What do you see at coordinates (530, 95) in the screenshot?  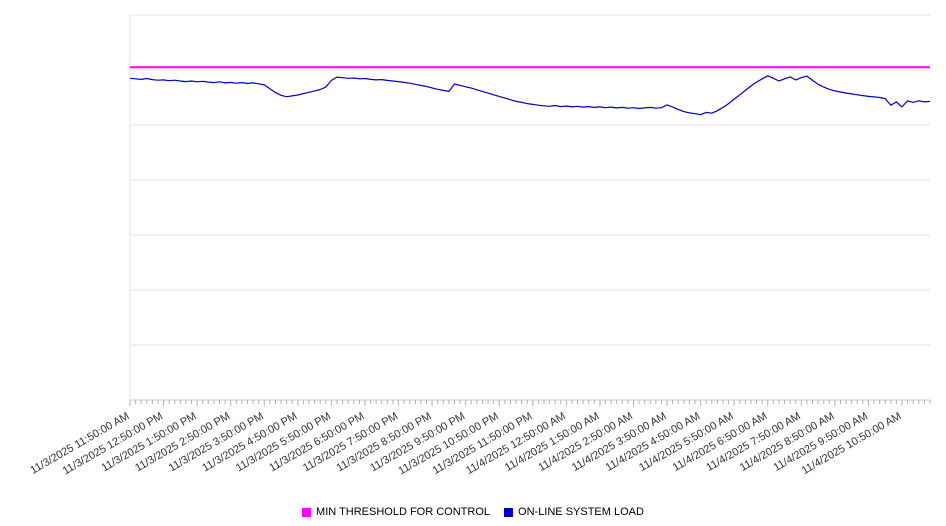 I see `load-line` at bounding box center [530, 95].